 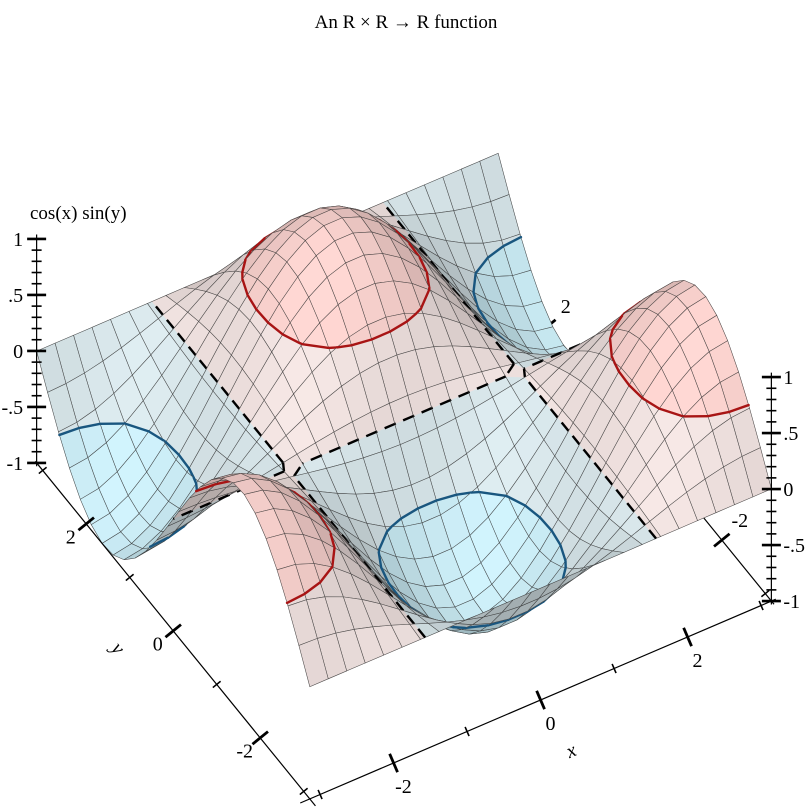 What do you see at coordinates (794, 546) in the screenshot?
I see `z-axis-right-tick-label: -.5` at bounding box center [794, 546].